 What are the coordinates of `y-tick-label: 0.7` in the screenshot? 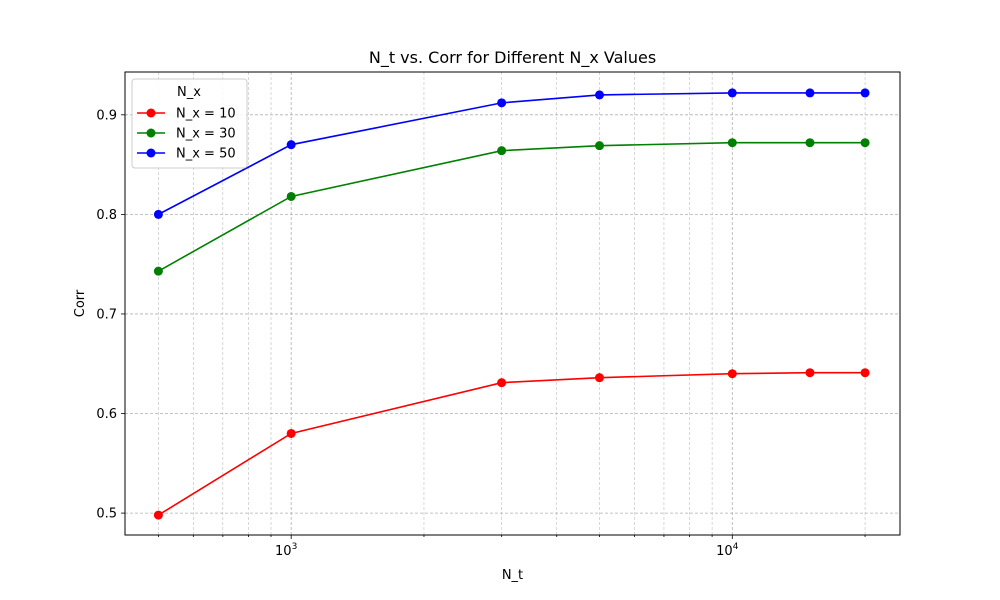 It's located at (106, 314).